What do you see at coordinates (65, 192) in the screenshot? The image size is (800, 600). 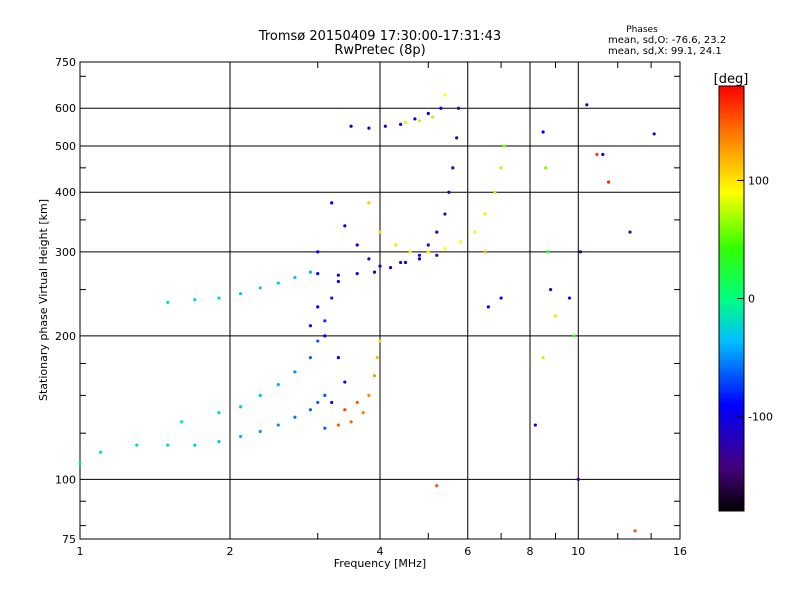 I see `y-tick-label: 400` at bounding box center [65, 192].